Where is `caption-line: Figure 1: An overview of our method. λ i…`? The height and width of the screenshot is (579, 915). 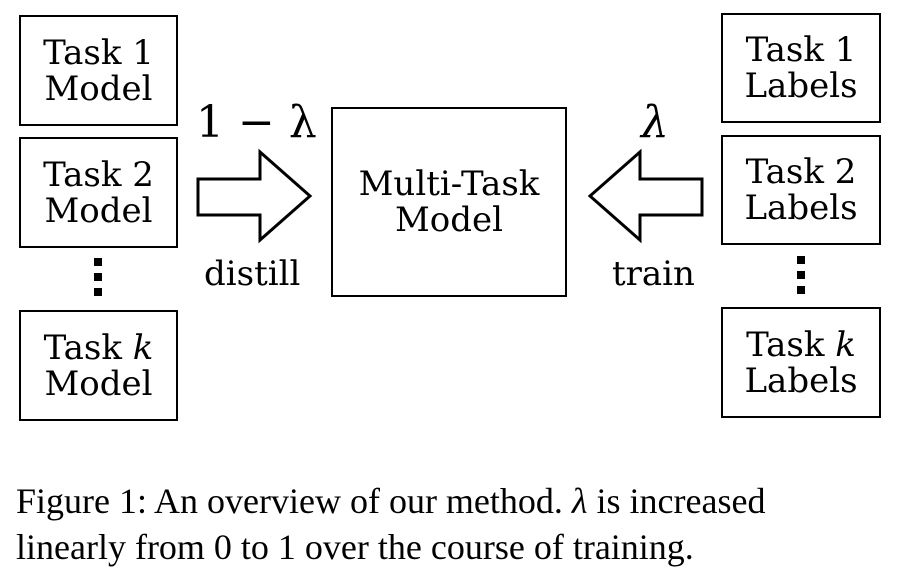 caption-line: Figure 1: An overview of our method. λ i… is located at coordinates (391, 501).